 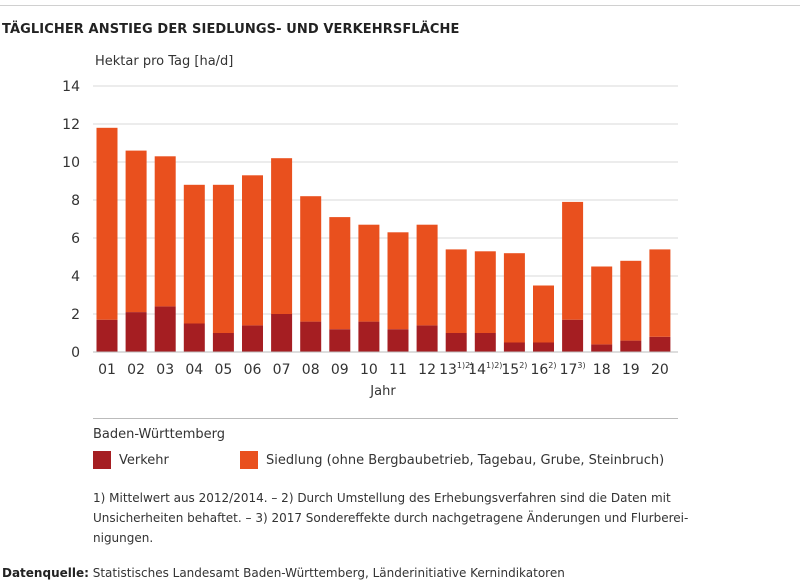 What do you see at coordinates (75, 277) in the screenshot?
I see `y-tick-label-4: 4` at bounding box center [75, 277].